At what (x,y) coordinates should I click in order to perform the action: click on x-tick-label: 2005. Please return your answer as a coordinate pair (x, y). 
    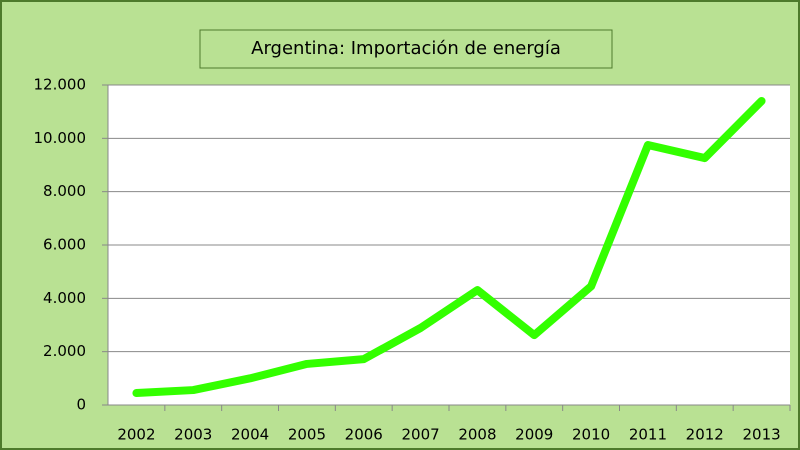
    Looking at the image, I should click on (307, 435).